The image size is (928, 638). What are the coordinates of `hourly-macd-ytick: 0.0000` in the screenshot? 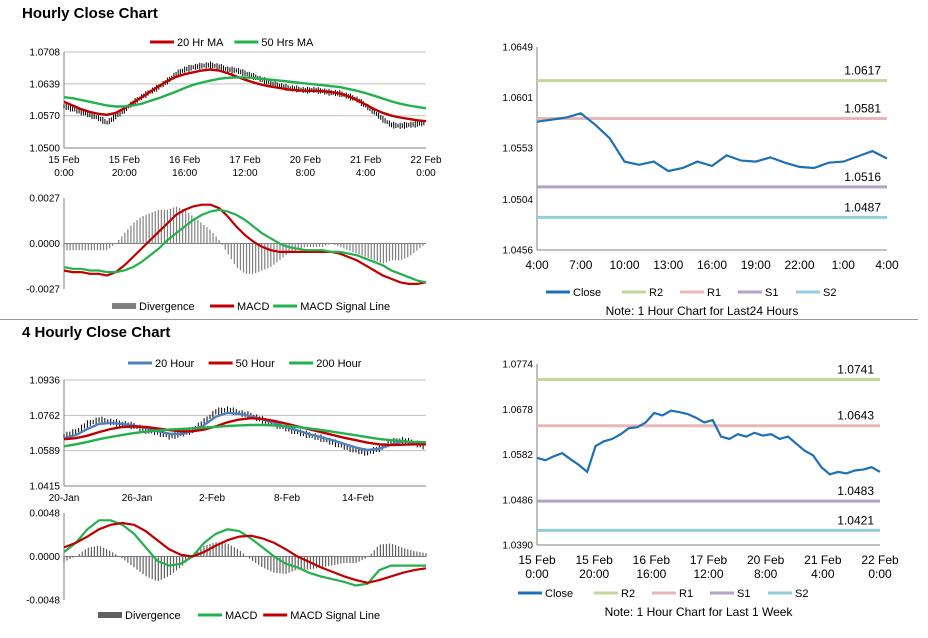 It's located at (44, 244).